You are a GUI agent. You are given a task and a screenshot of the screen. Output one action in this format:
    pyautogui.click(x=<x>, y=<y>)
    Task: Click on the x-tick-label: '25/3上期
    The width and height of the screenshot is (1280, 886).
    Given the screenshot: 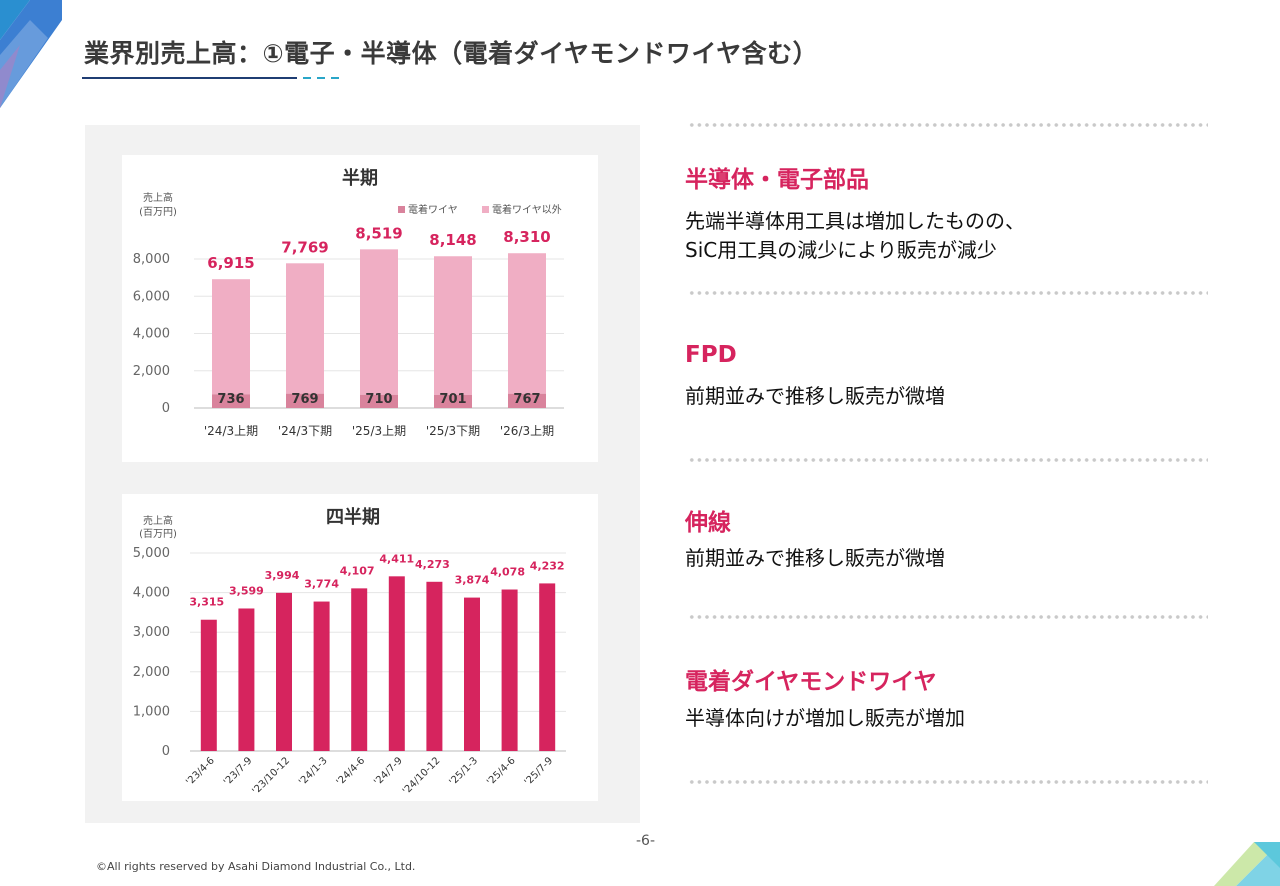 What is the action you would take?
    pyautogui.click(x=379, y=431)
    